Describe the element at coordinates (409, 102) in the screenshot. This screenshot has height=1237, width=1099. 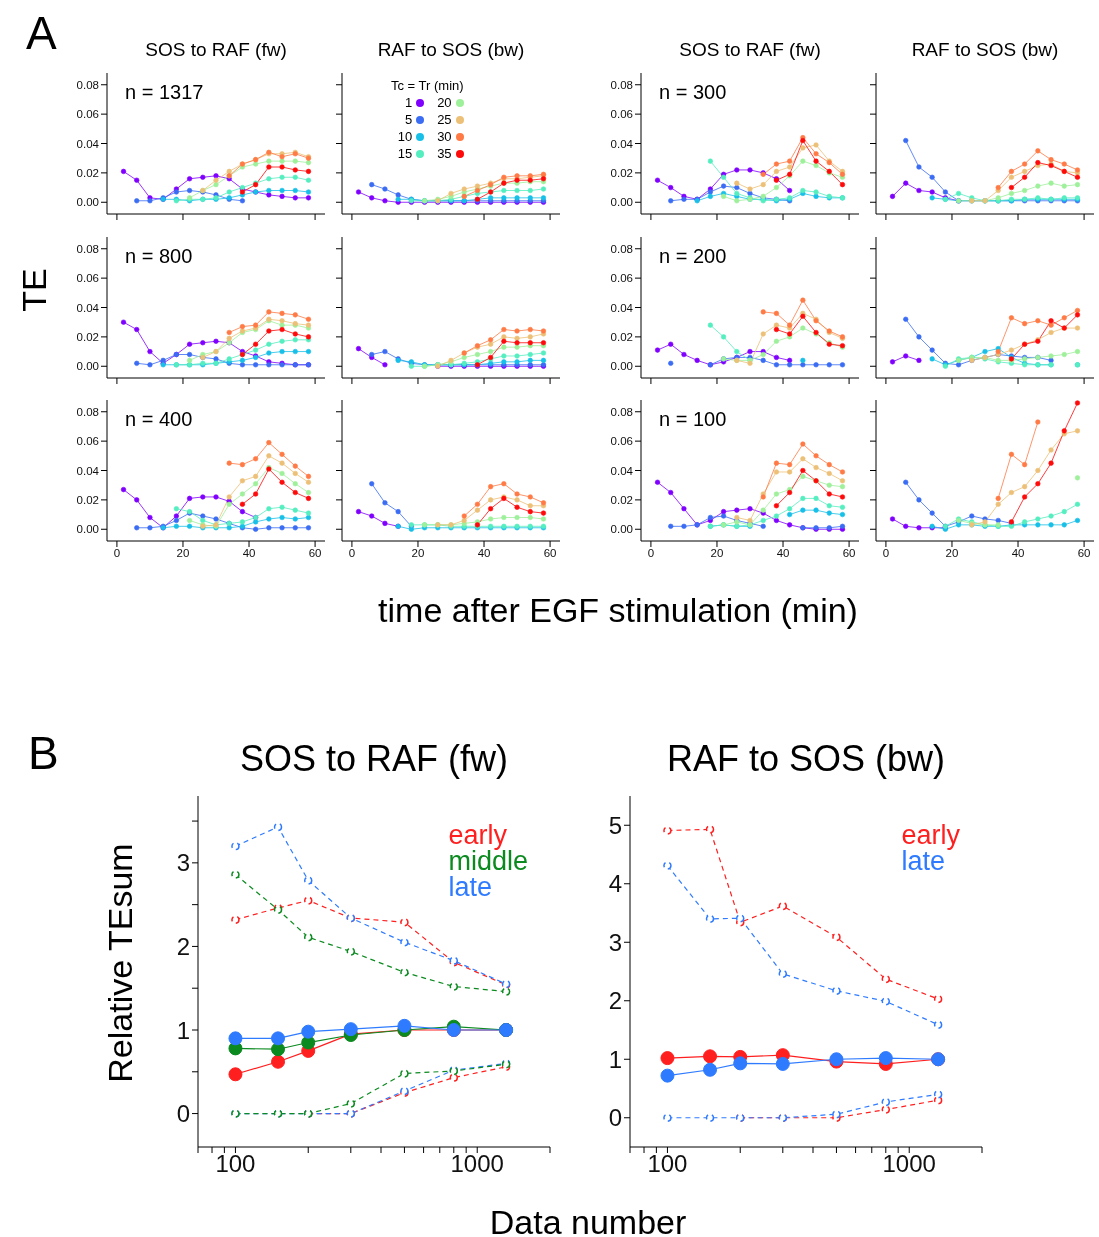
I see `legend-label: 1` at that location.